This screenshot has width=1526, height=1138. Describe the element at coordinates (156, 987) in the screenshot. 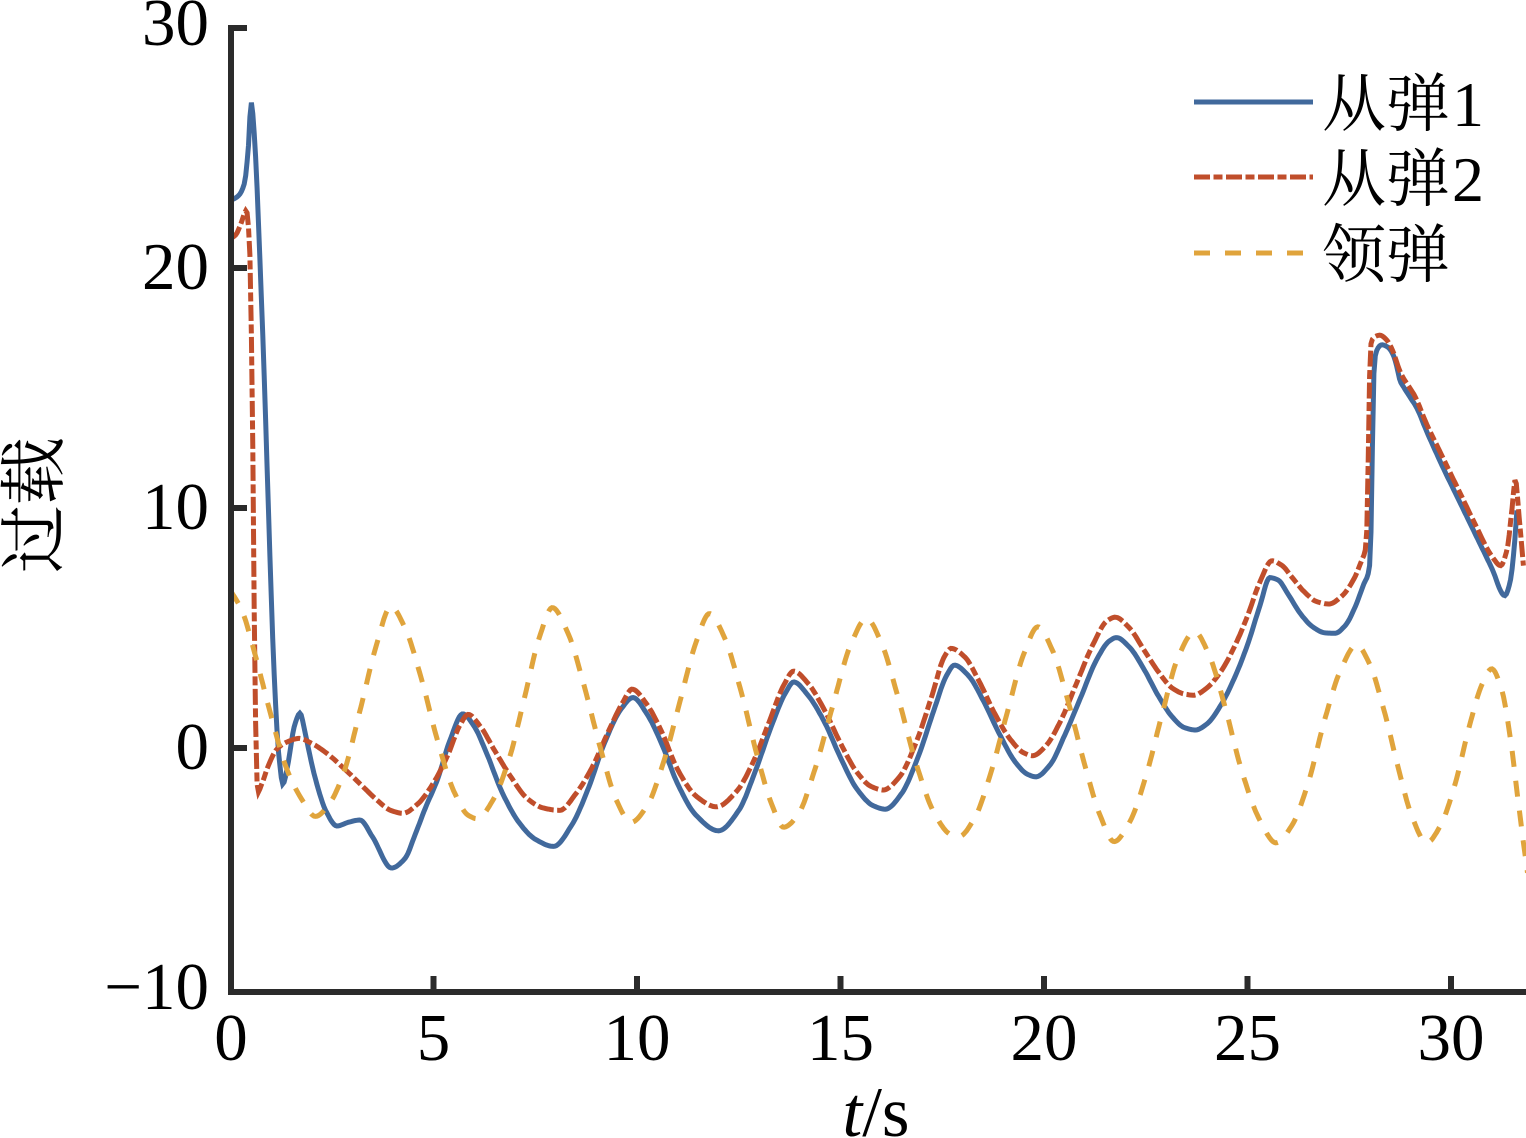

I see `svg-text: −10` at that location.